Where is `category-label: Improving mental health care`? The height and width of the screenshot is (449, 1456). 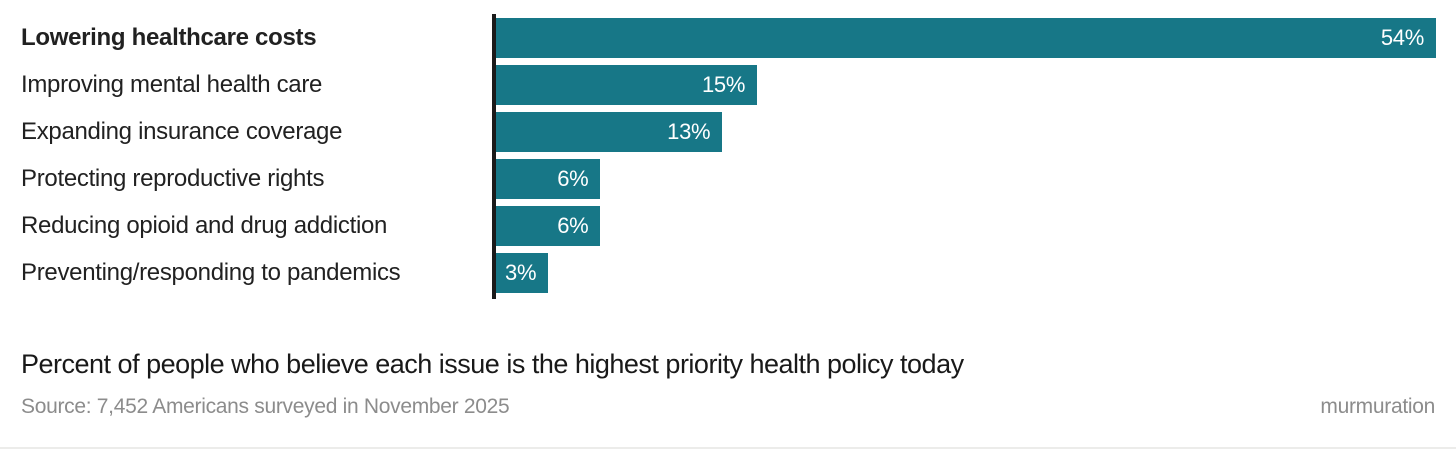
category-label: Improving mental health care is located at coordinates (172, 84).